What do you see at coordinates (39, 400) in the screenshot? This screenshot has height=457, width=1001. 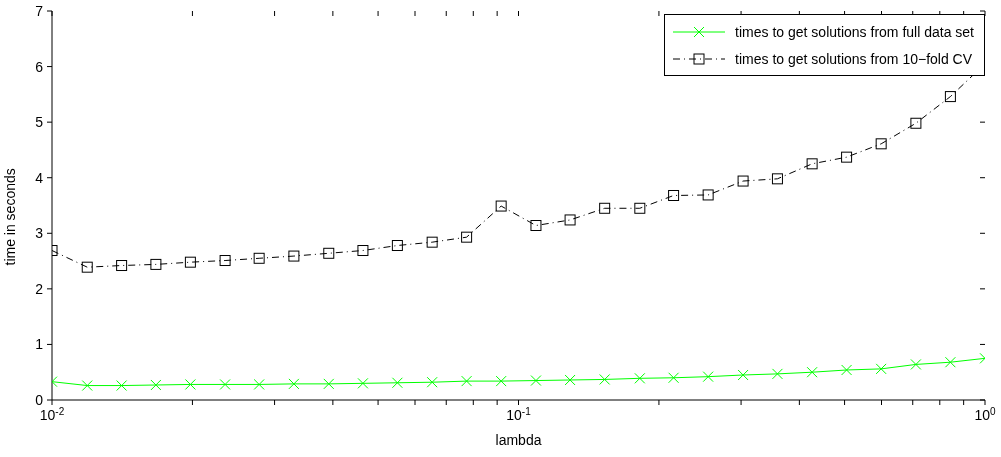 I see `y-tick-label: 0` at bounding box center [39, 400].